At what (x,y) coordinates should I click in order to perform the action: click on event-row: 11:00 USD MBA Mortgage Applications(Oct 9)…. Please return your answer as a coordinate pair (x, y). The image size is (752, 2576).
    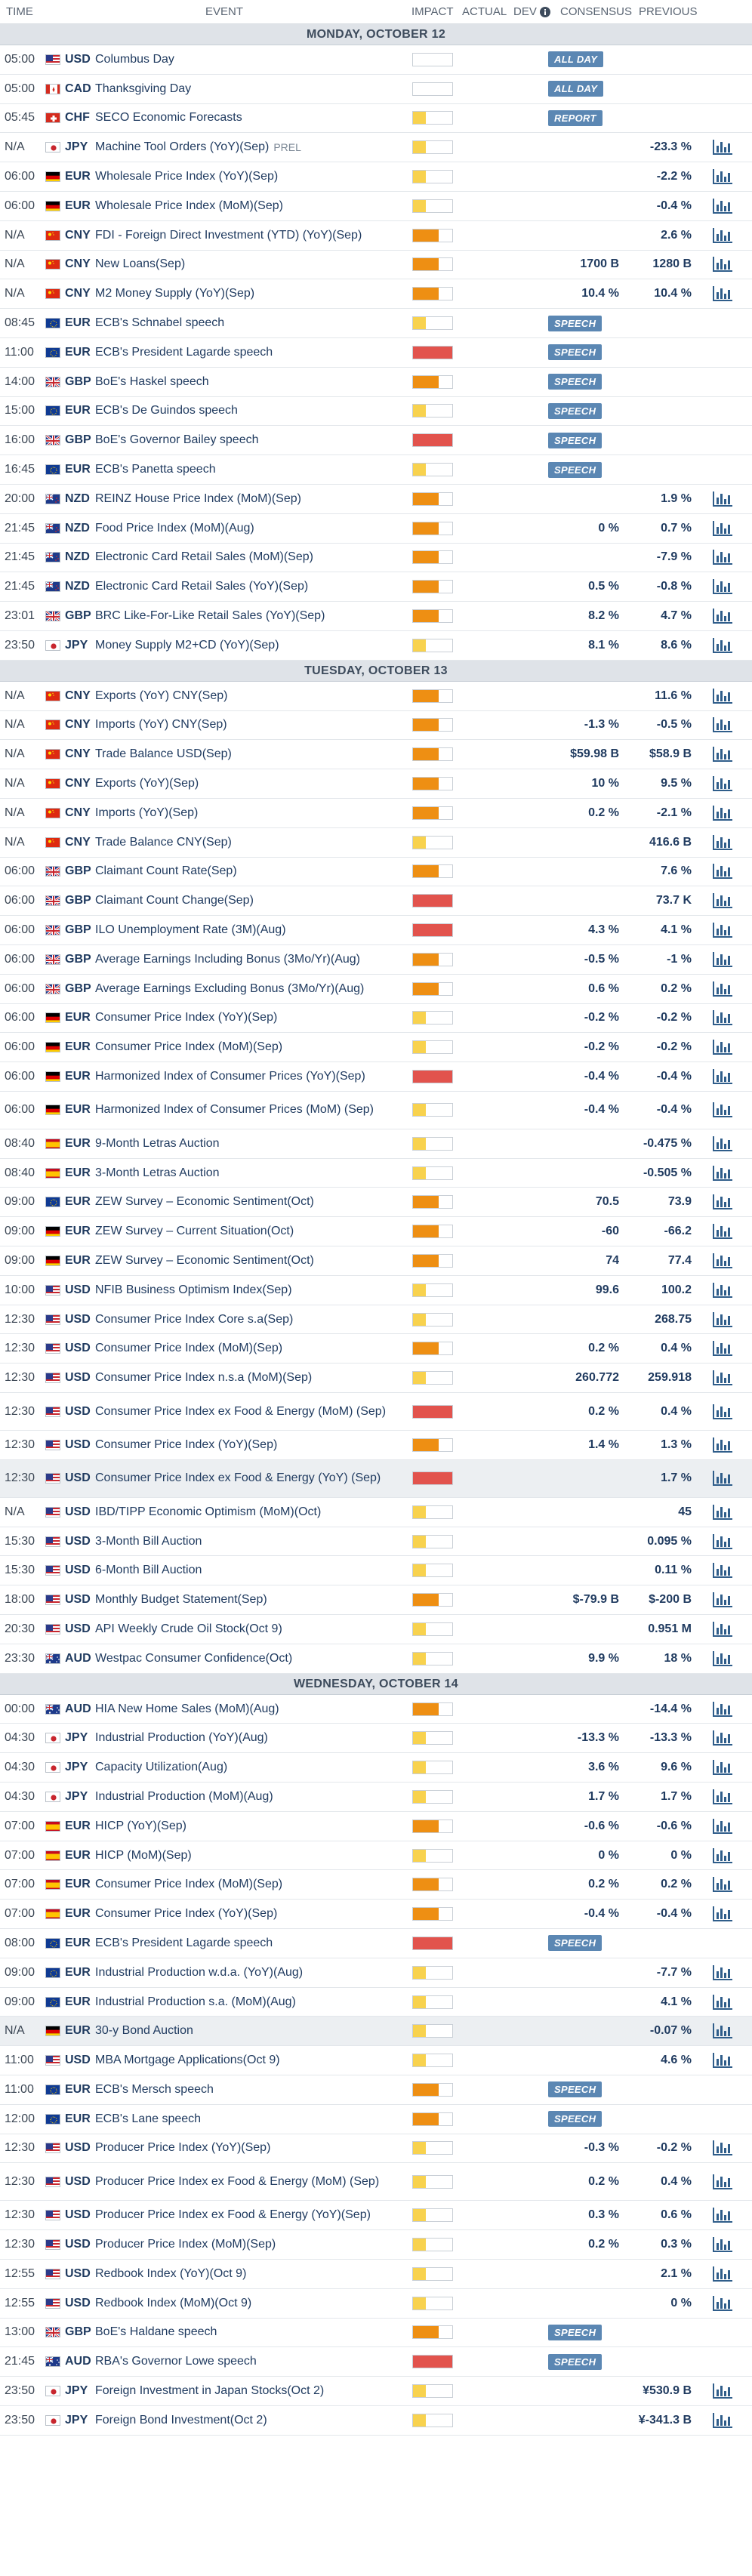
    Looking at the image, I should click on (376, 2060).